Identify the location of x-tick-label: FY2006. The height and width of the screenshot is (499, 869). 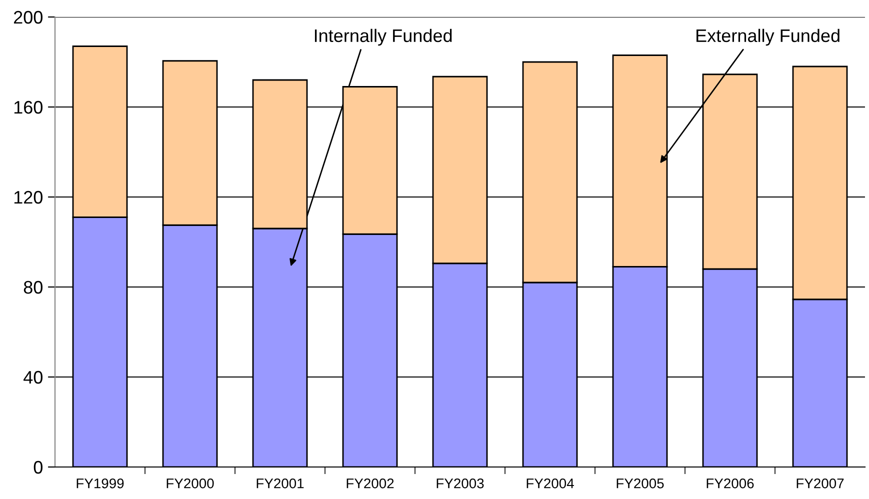
(730, 483).